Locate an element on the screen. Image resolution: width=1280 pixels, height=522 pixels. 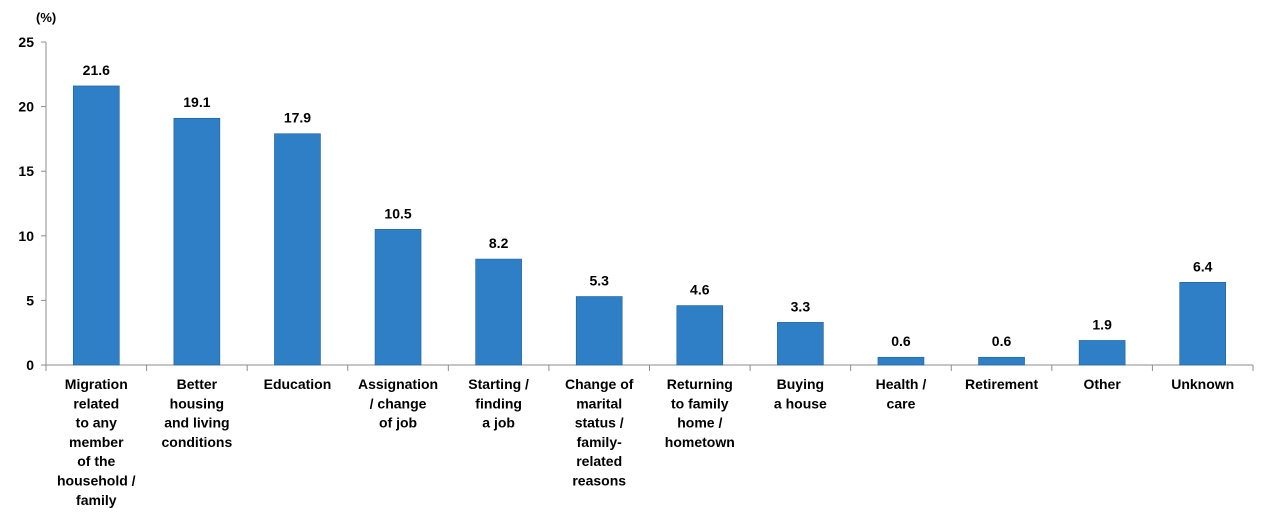
category-label-line: Education is located at coordinates (298, 384).